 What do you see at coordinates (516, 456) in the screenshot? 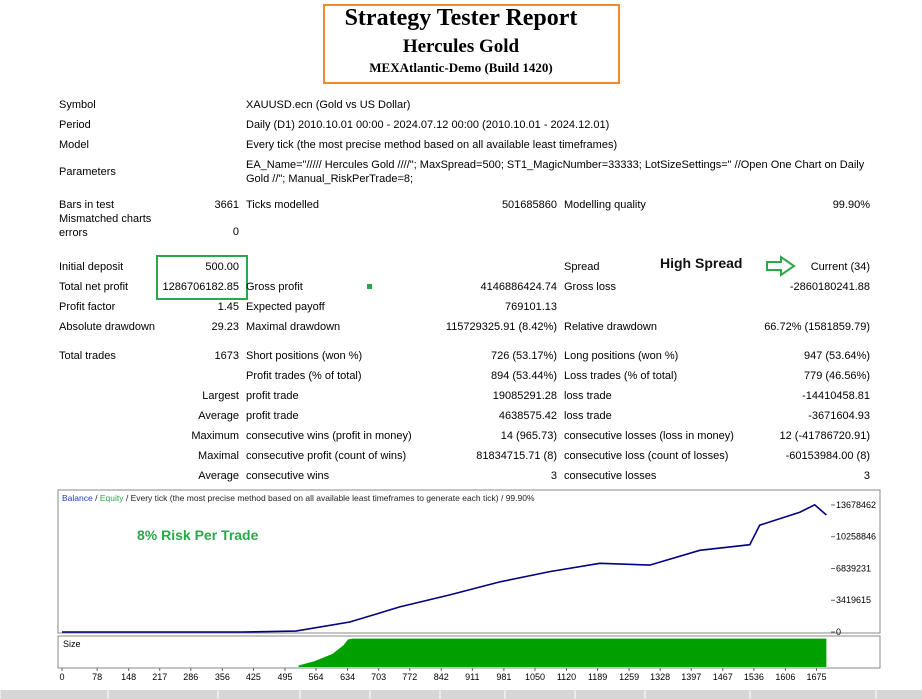
I see `report-cell: 81834715.71 (8)` at bounding box center [516, 456].